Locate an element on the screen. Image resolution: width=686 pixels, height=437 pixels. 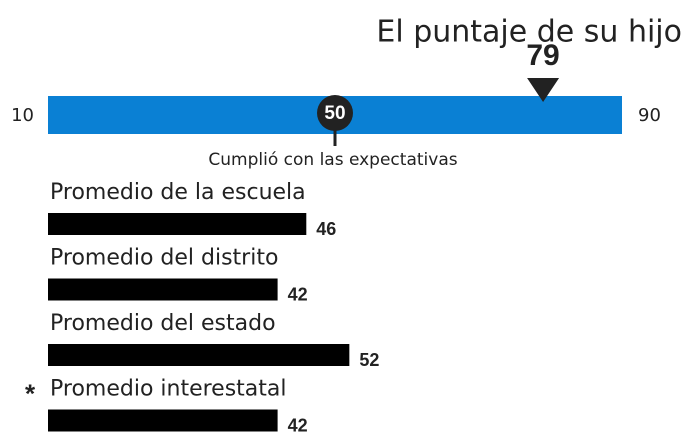
benchmark-label: Cumplió con las expectativas is located at coordinates (332, 160).